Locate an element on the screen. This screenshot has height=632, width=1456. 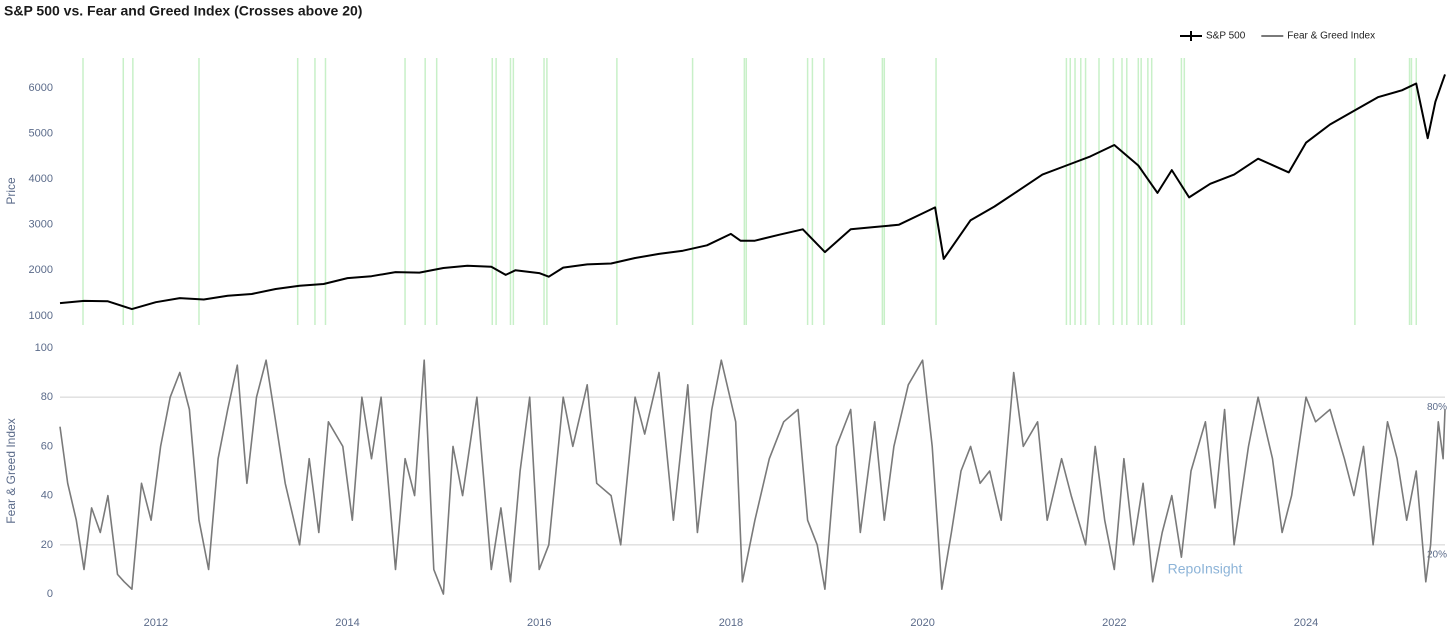
watermark: RepoInsight is located at coordinates (1205, 569).